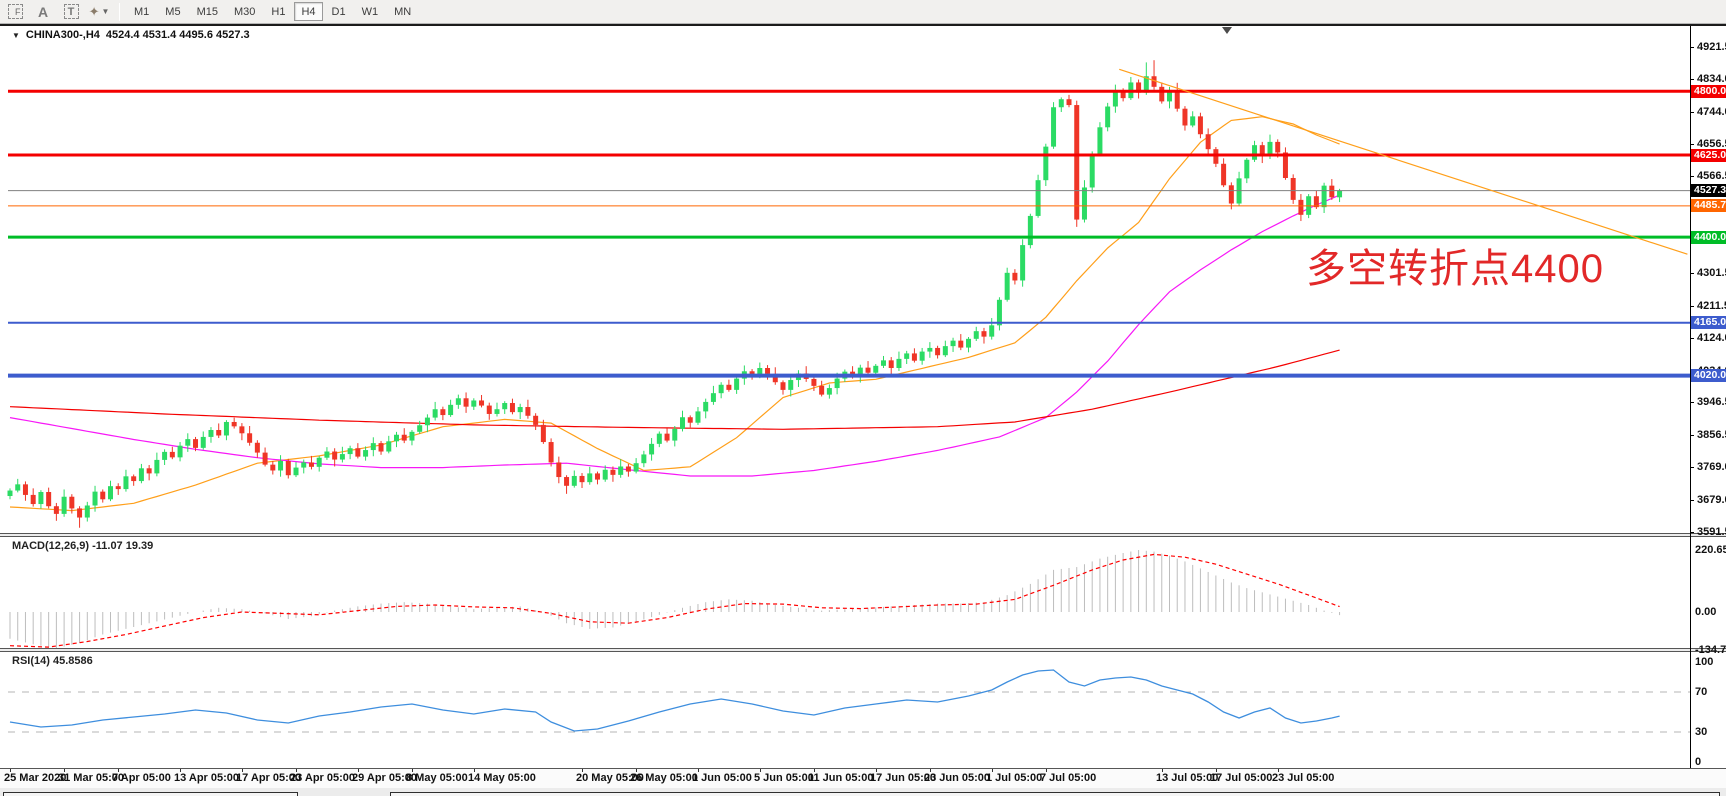 This screenshot has height=796, width=1726. Describe the element at coordinates (863, 25) in the screenshot. I see `chart-top-border` at that location.